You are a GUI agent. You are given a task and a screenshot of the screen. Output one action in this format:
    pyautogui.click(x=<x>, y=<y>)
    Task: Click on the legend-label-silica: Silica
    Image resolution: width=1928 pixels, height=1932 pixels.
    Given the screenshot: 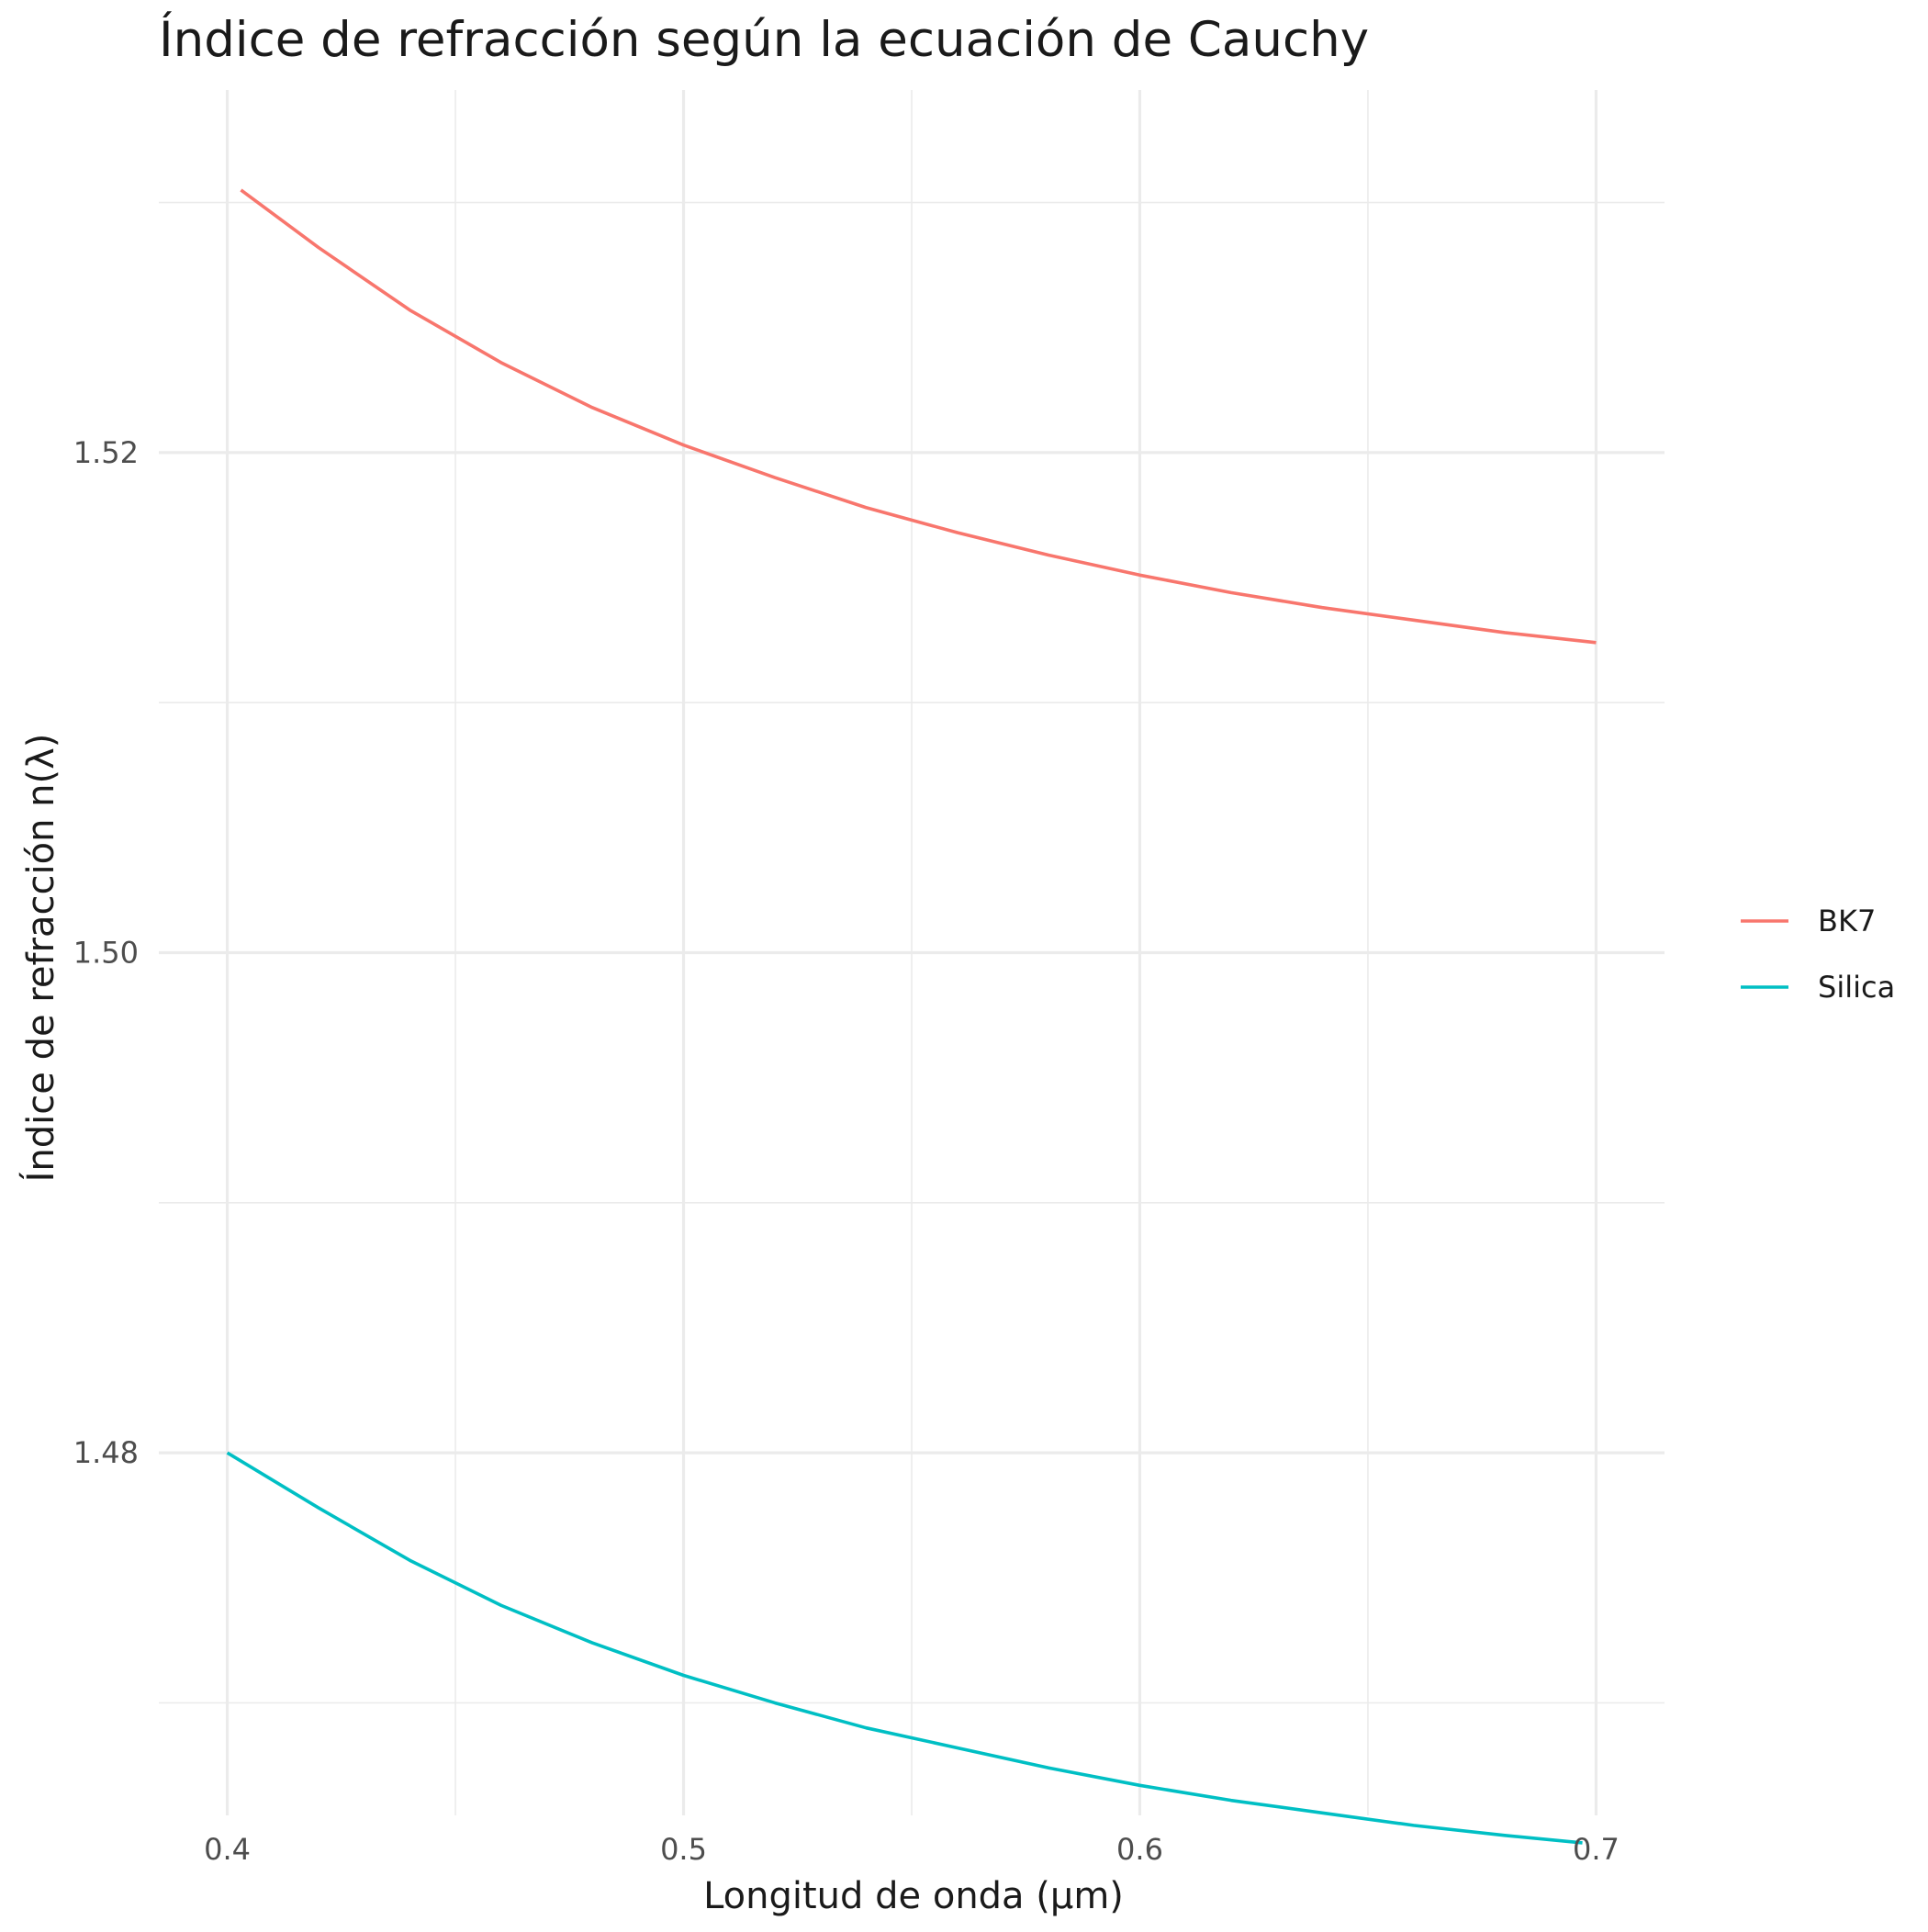 What is the action you would take?
    pyautogui.click(x=1856, y=988)
    